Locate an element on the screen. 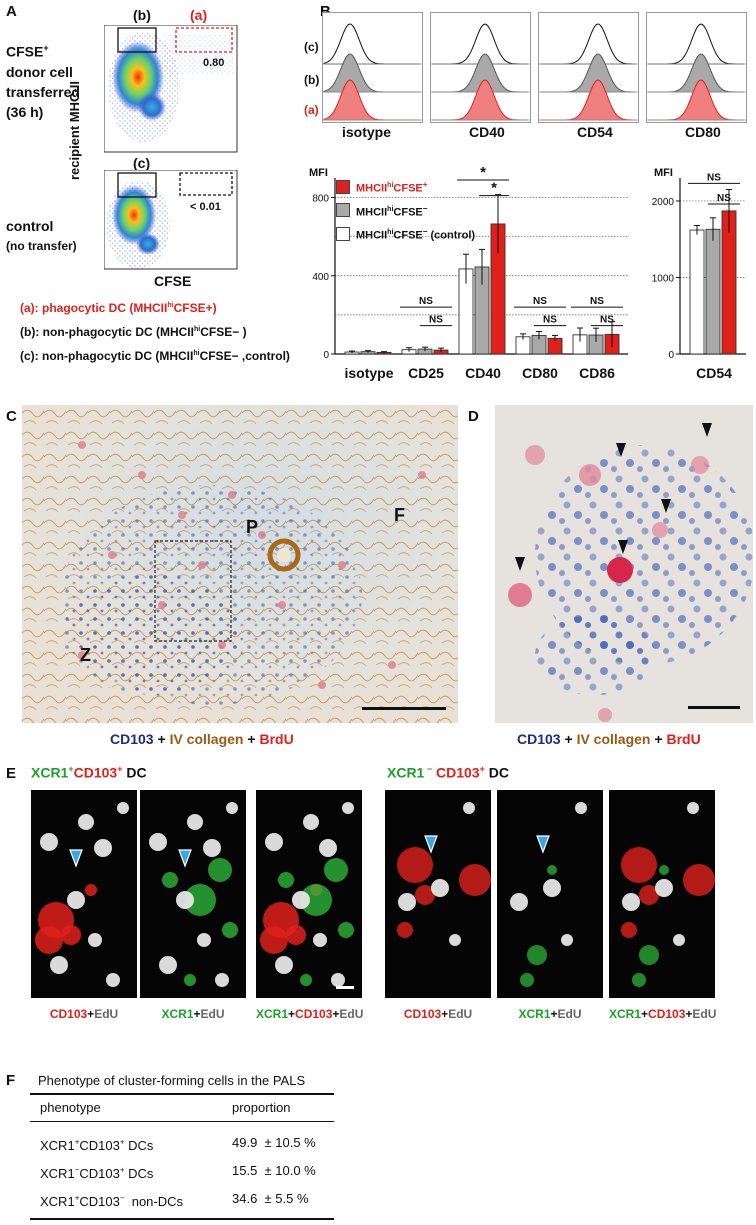 The width and height of the screenshot is (756, 1225). x-tick-label-isotype: isotype is located at coordinates (368, 373).